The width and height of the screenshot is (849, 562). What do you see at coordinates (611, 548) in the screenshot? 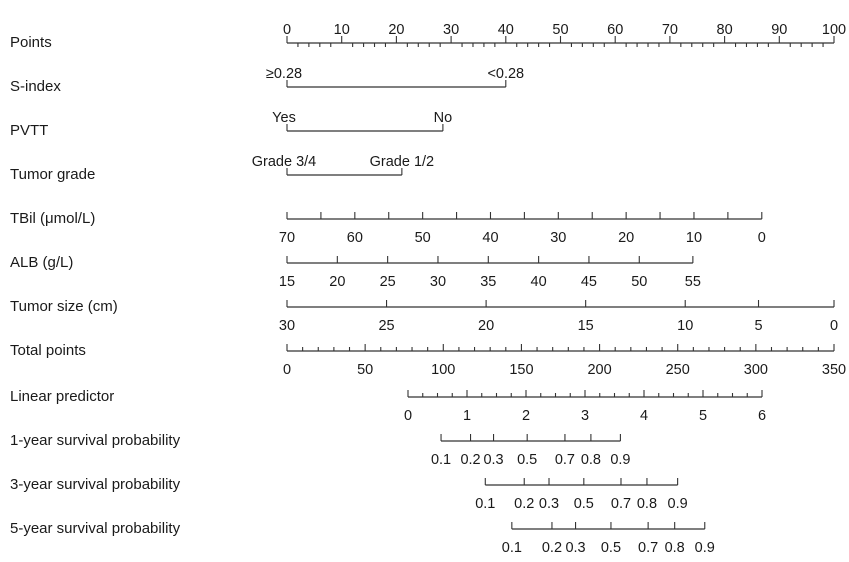
I see `survival-5y-tick-label: 0.5` at bounding box center [611, 548].